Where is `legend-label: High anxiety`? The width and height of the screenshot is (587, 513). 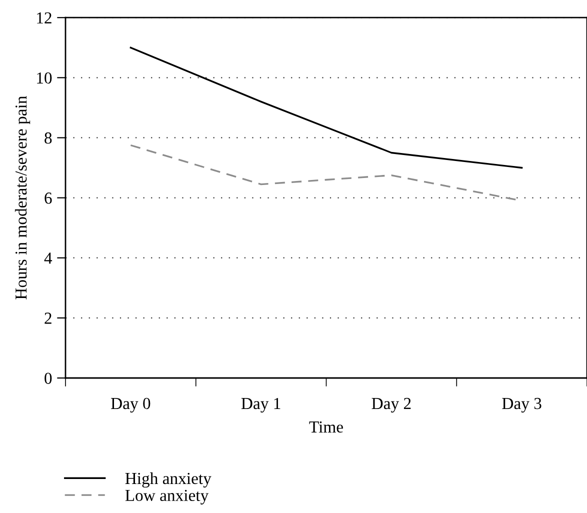 legend-label: High anxiety is located at coordinates (168, 480).